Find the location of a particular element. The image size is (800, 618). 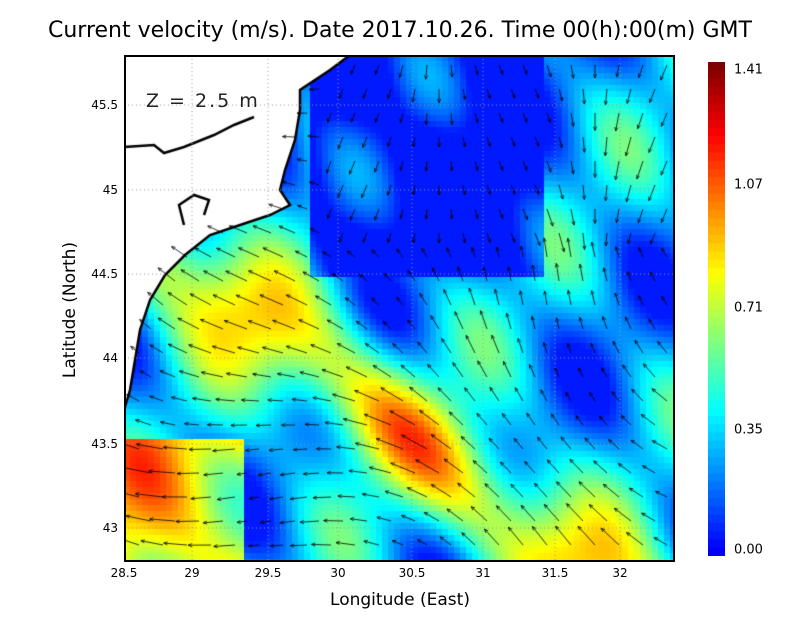

x-tick: 32 is located at coordinates (620, 573).